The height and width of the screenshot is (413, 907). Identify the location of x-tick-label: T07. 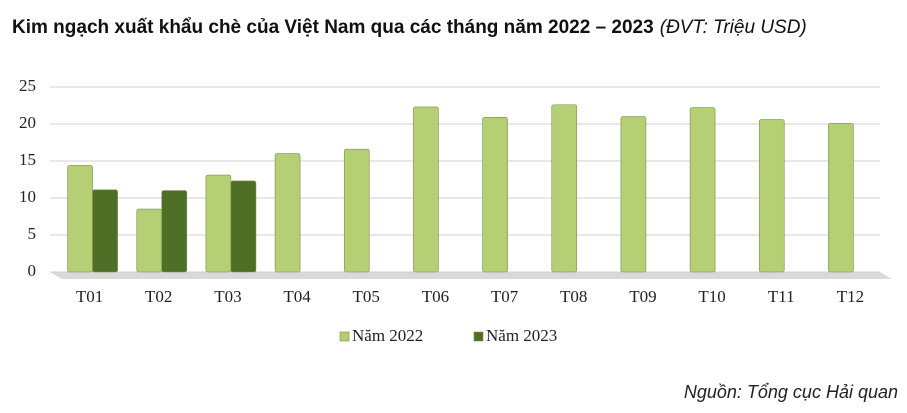
(505, 296).